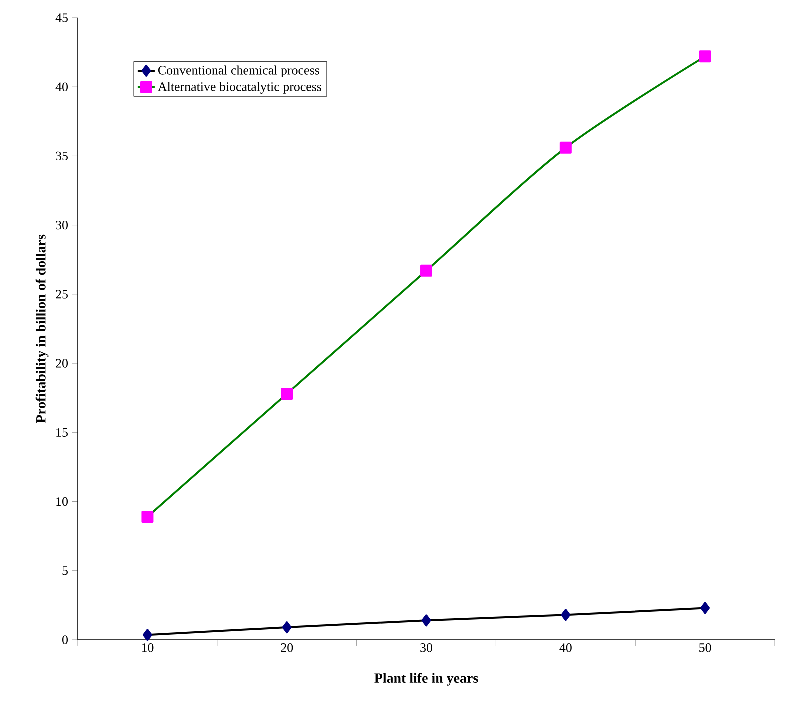 The height and width of the screenshot is (716, 788). What do you see at coordinates (62, 18) in the screenshot?
I see `y-tick-label: 45` at bounding box center [62, 18].